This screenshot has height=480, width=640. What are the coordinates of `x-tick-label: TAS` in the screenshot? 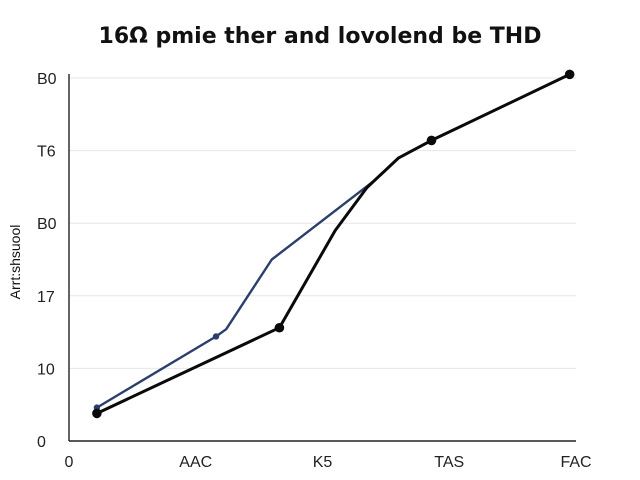 It's located at (449, 462).